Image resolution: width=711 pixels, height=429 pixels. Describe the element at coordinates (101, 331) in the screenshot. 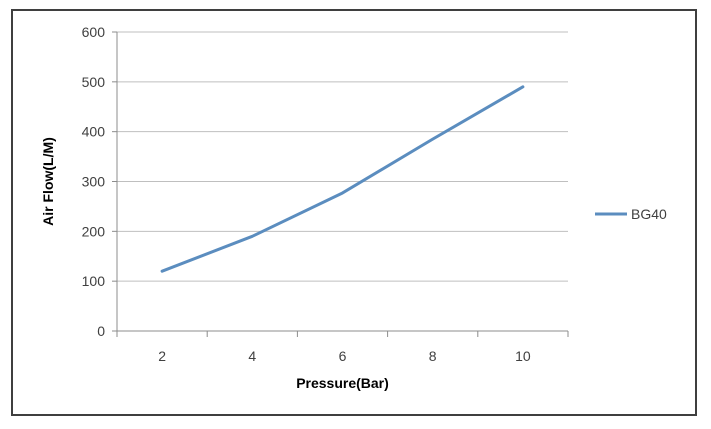

I see `y-tick-label: 0` at that location.